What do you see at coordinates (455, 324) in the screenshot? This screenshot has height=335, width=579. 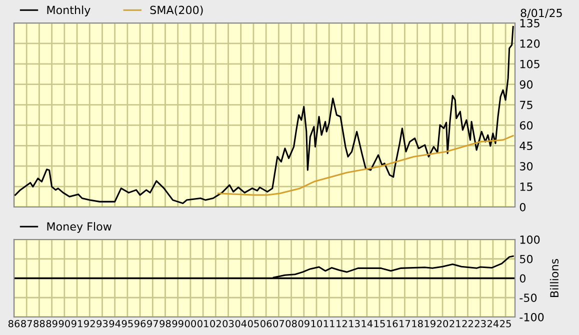 I see `x-tick-label: 21` at bounding box center [455, 324].